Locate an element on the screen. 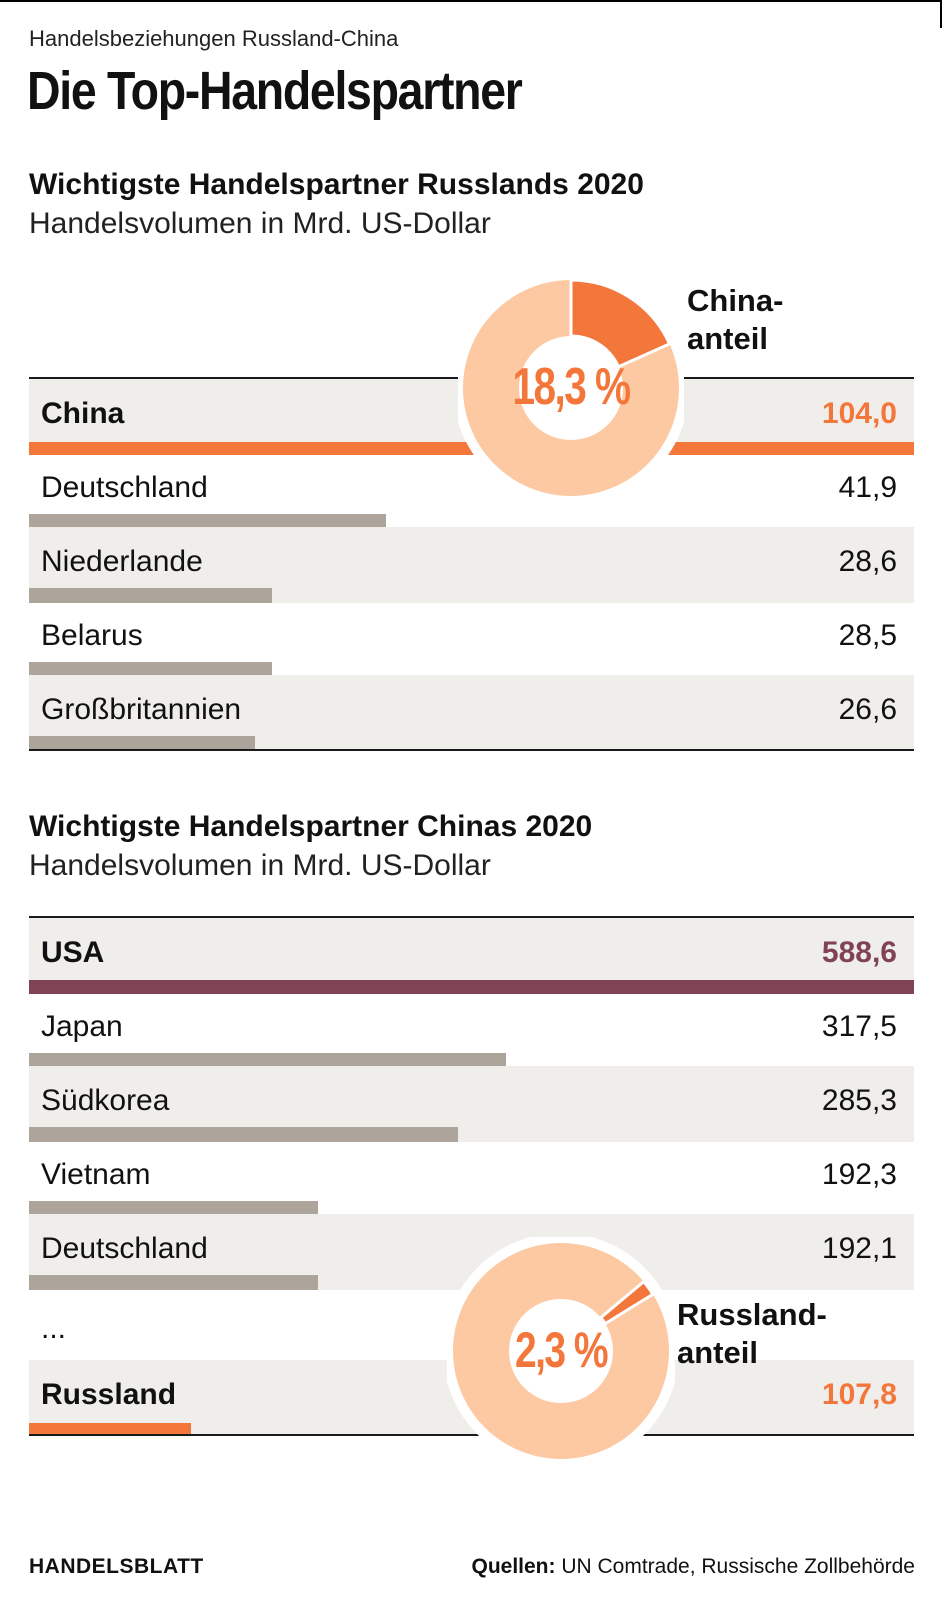 The width and height of the screenshot is (942, 1603). russia-share-donut: 2,3 % is located at coordinates (561, 1351).